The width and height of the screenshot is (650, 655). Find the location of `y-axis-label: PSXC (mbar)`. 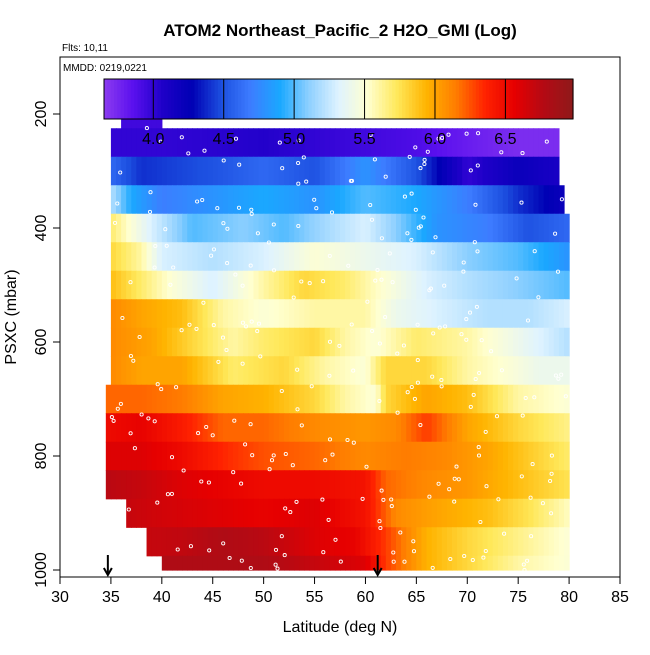

y-axis-label: PSXC (mbar) is located at coordinates (11, 316).